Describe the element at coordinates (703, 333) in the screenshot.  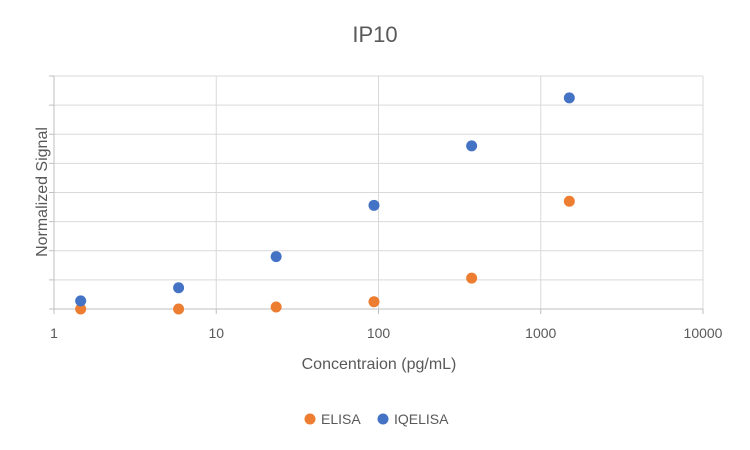
I see `x-tick-label: 10000` at that location.